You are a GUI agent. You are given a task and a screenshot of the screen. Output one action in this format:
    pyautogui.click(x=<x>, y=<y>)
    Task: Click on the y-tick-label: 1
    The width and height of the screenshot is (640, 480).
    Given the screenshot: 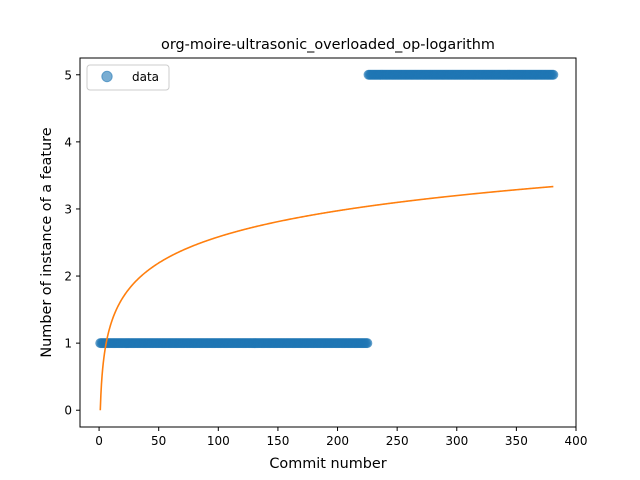 What is the action you would take?
    pyautogui.click(x=68, y=344)
    